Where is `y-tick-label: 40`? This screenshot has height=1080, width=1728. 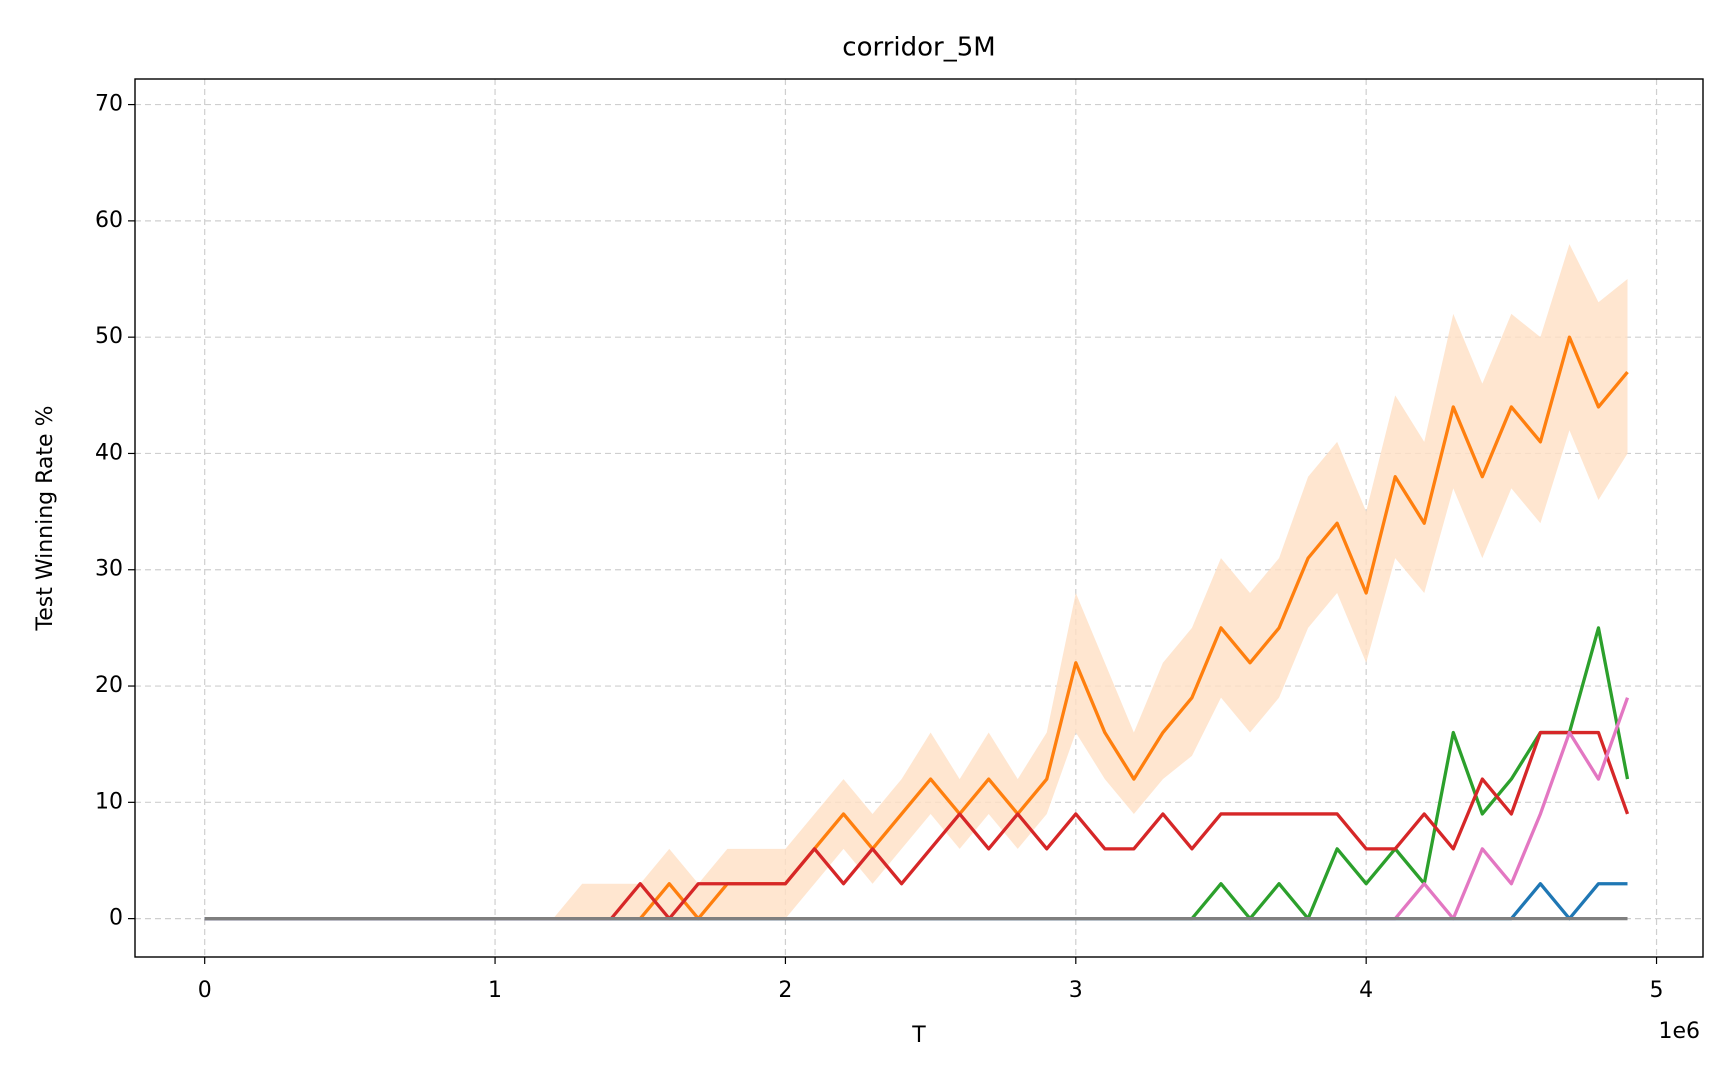 y-tick-label: 40 is located at coordinates (109, 452).